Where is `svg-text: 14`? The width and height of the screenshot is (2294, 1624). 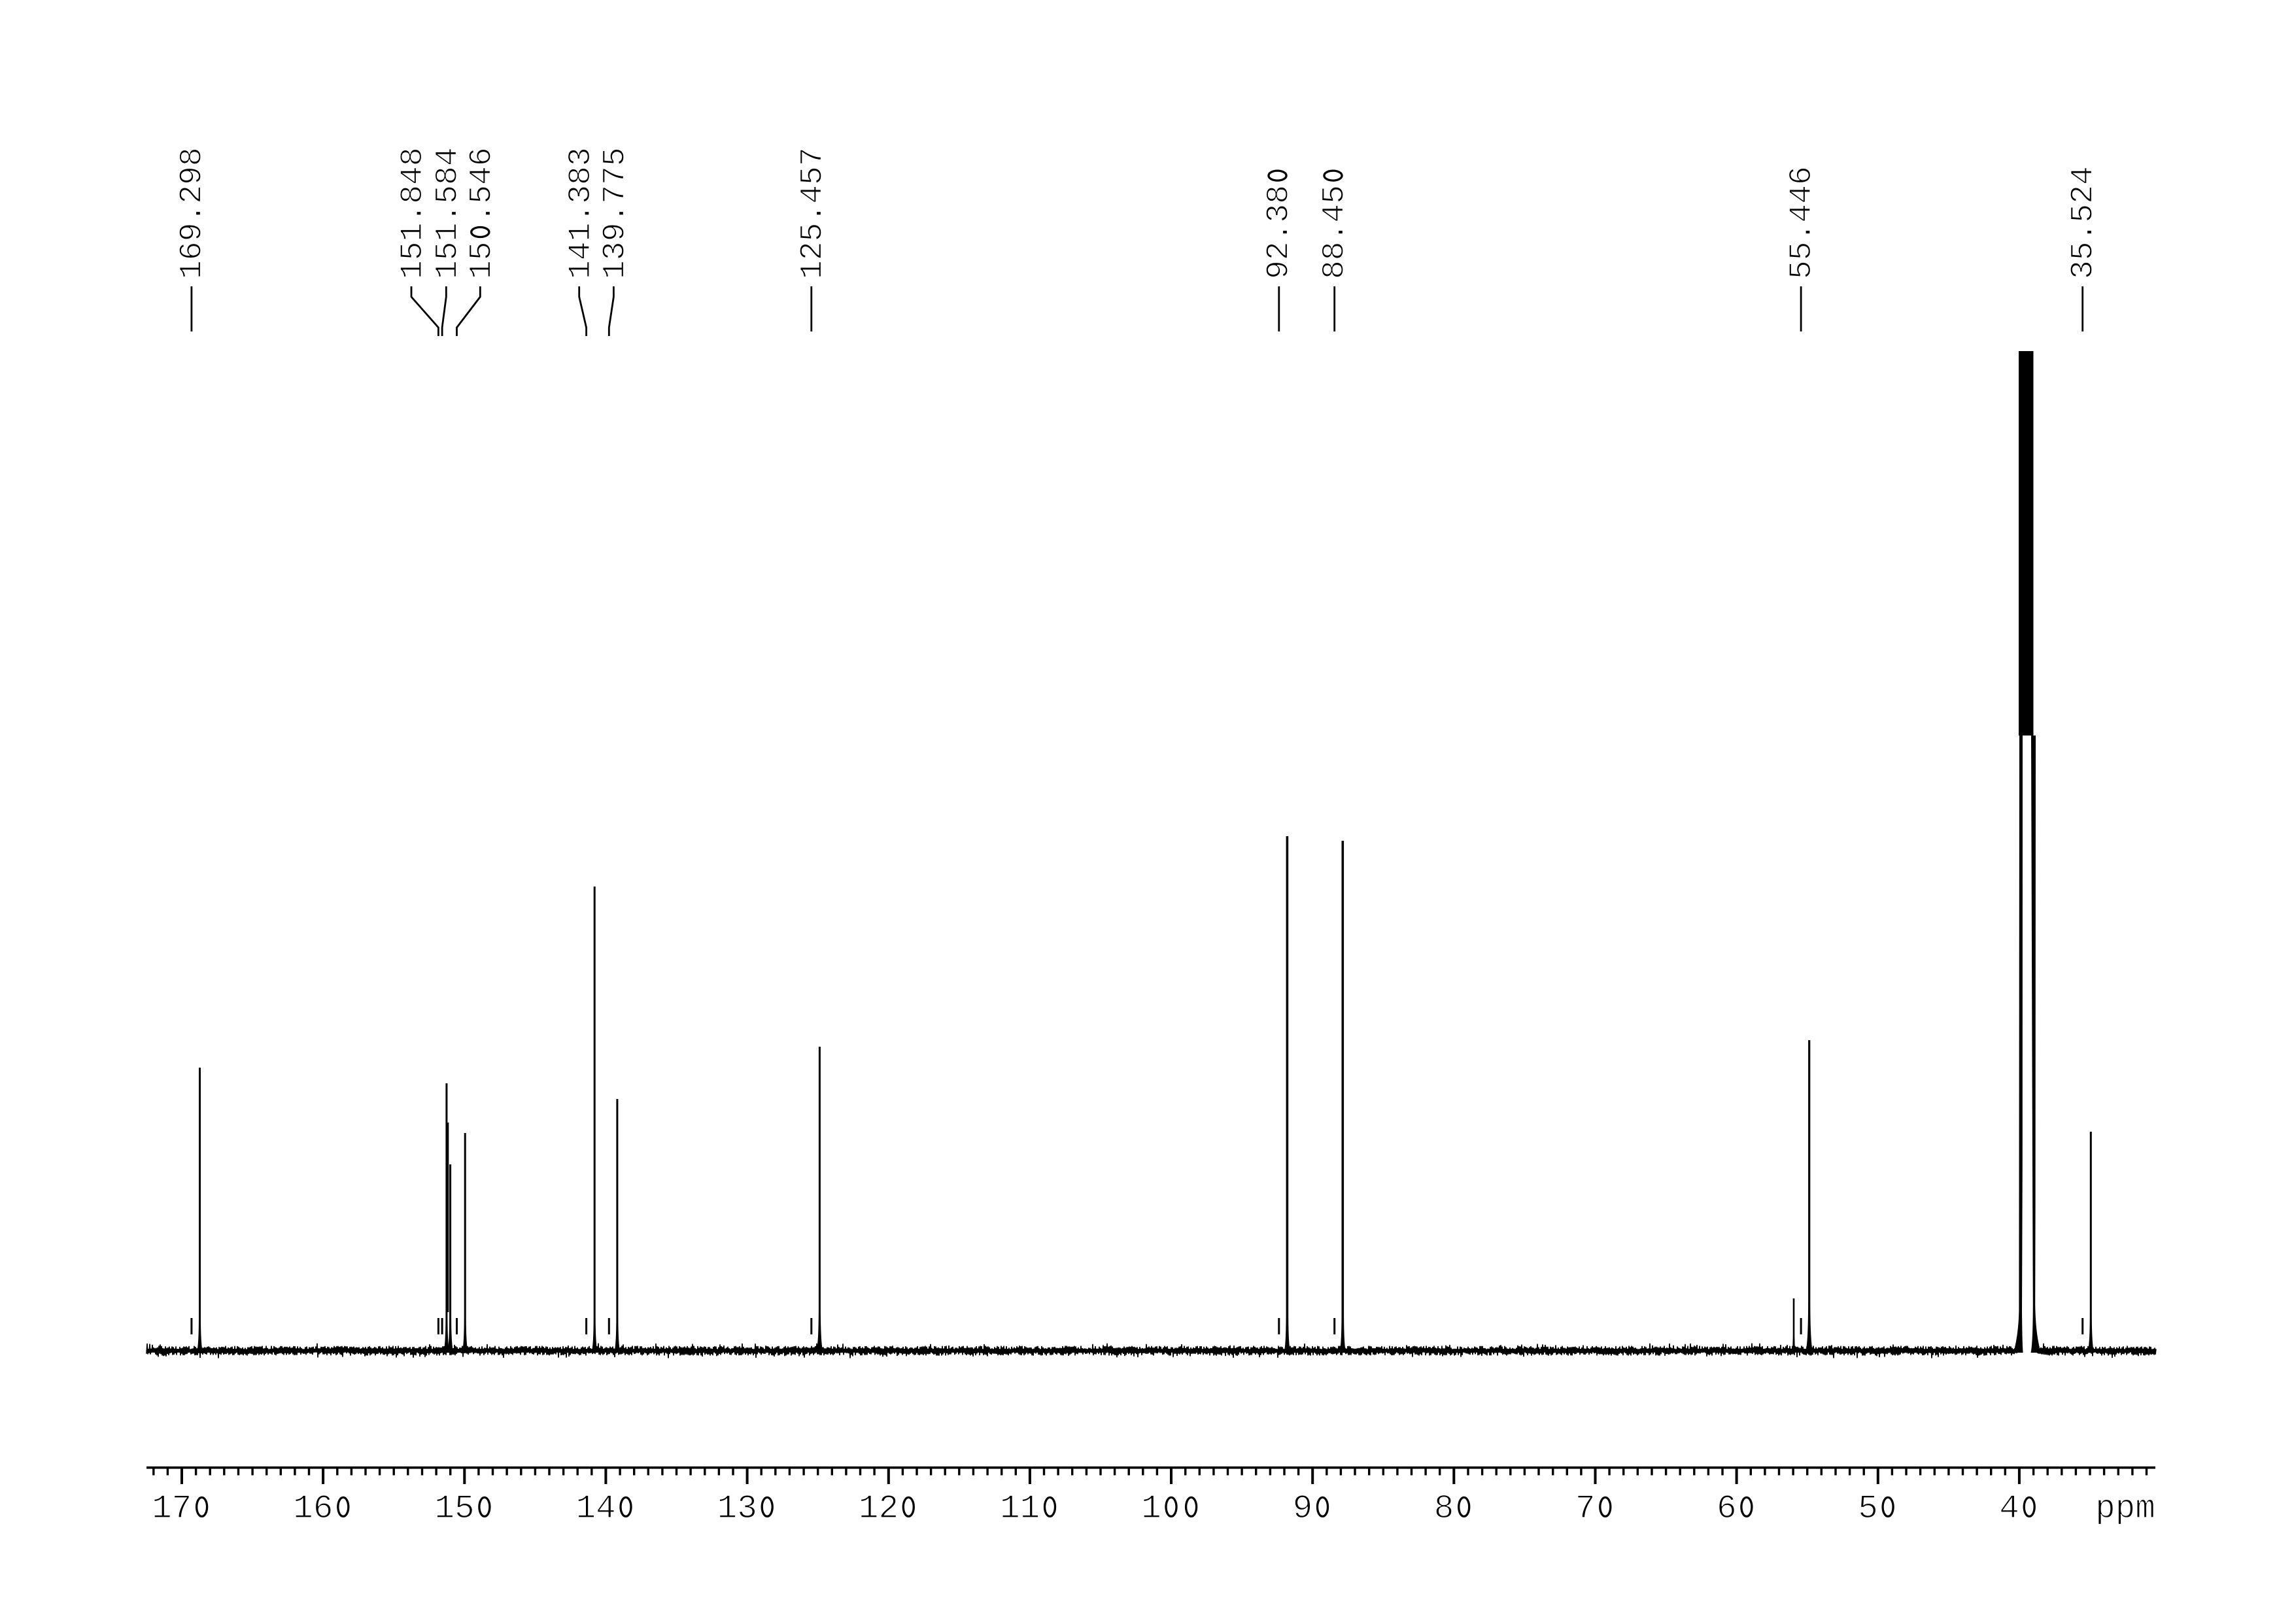
svg-text: 14 is located at coordinates (605, 1509).